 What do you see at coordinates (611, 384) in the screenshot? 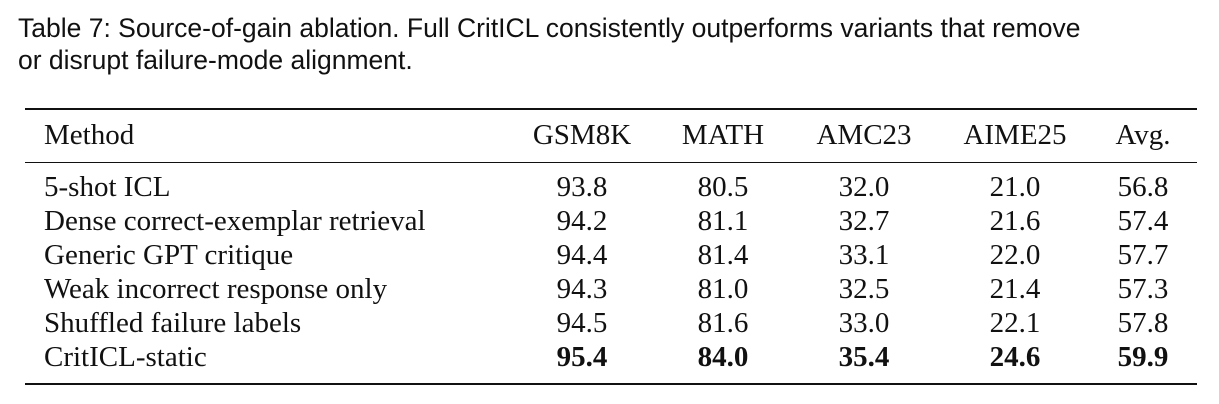
I see `bottom-rule` at bounding box center [611, 384].